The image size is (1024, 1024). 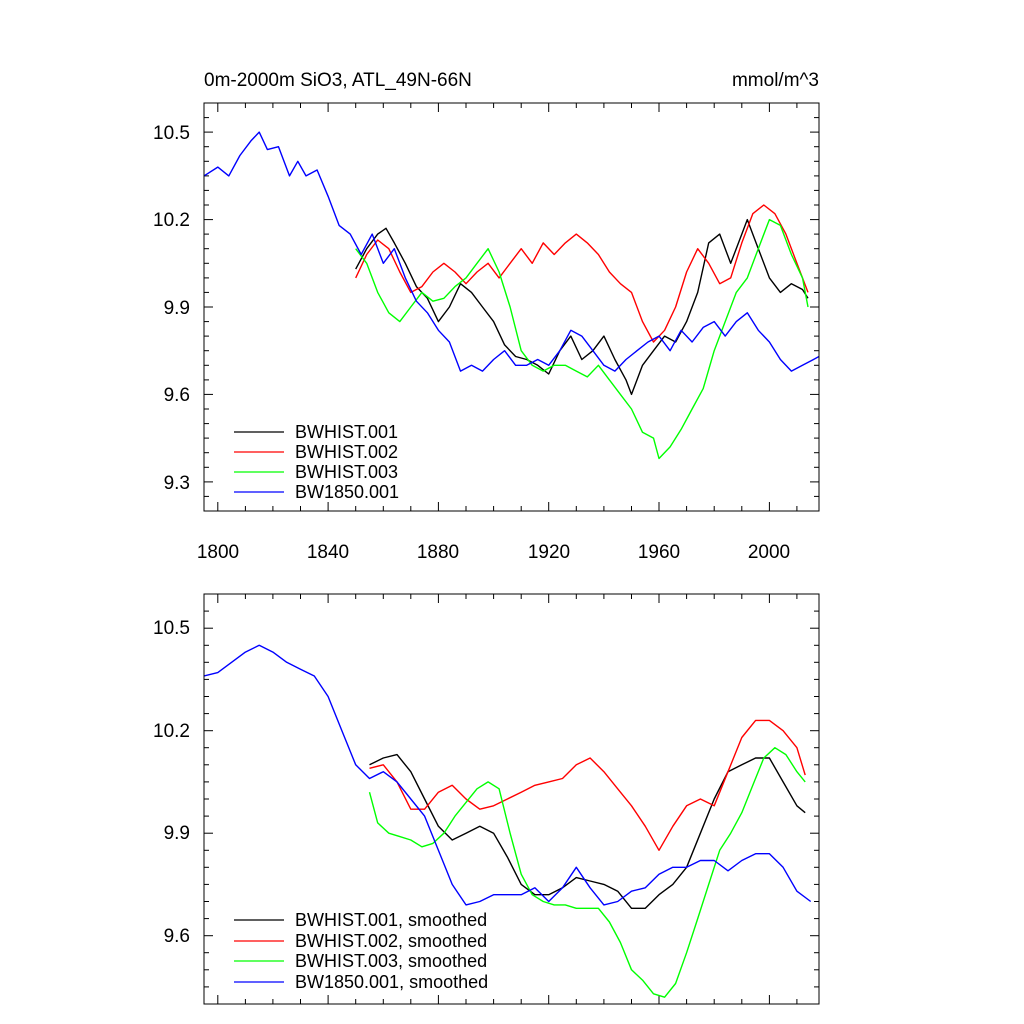 I want to click on bottom-series-line-bwhist-001-smoothed, so click(x=587, y=831).